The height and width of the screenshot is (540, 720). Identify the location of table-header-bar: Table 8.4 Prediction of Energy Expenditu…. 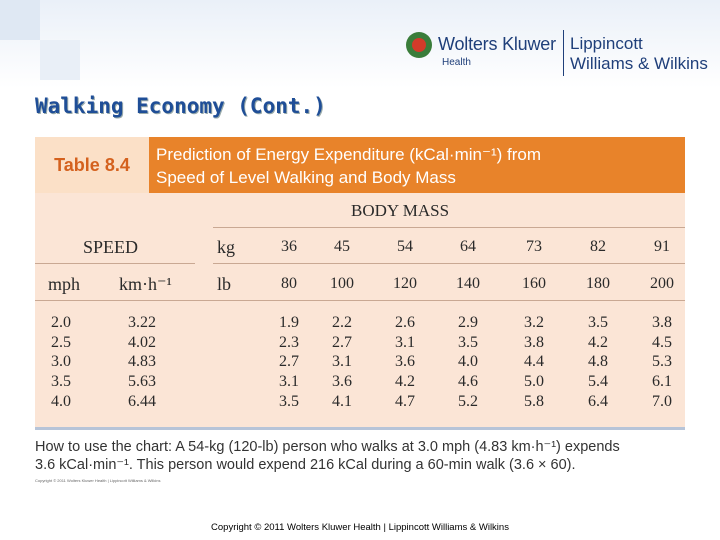
(360, 165).